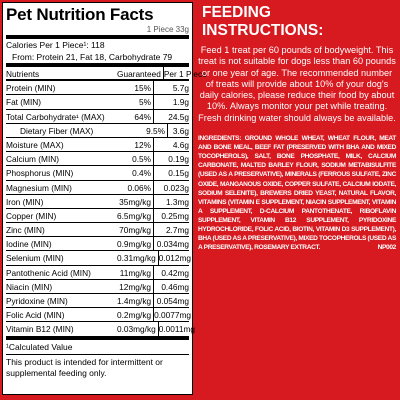 Image resolution: width=400 pixels, height=400 pixels. I want to click on nutrient-cell: 0.054mg, so click(172, 301).